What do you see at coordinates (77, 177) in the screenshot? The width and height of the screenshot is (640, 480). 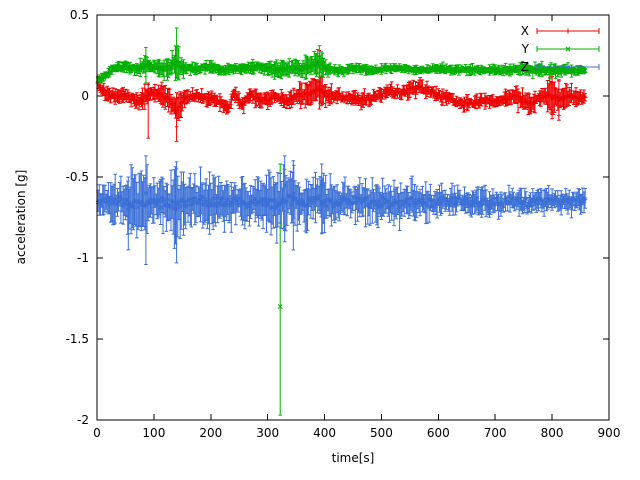 I see `y-tick-label: -0.5` at bounding box center [77, 177].